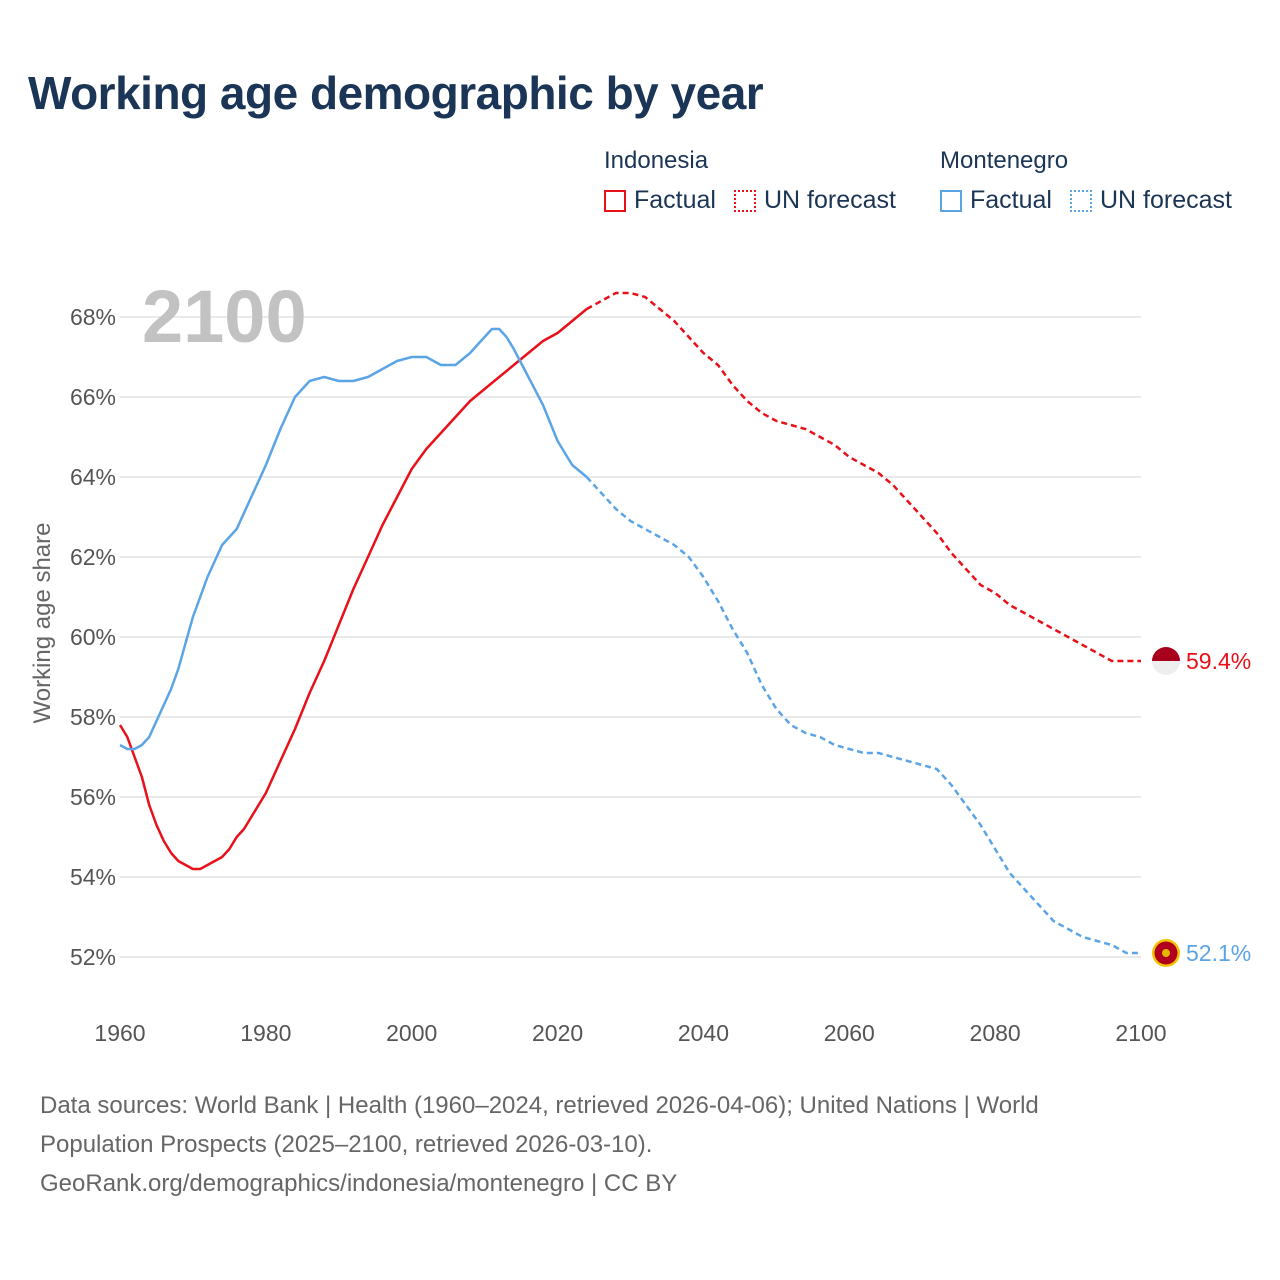  I want to click on y-axis-ticks: 52% 54% 56% 58% 60% 62% 64% 66% 68%, so click(93, 637).